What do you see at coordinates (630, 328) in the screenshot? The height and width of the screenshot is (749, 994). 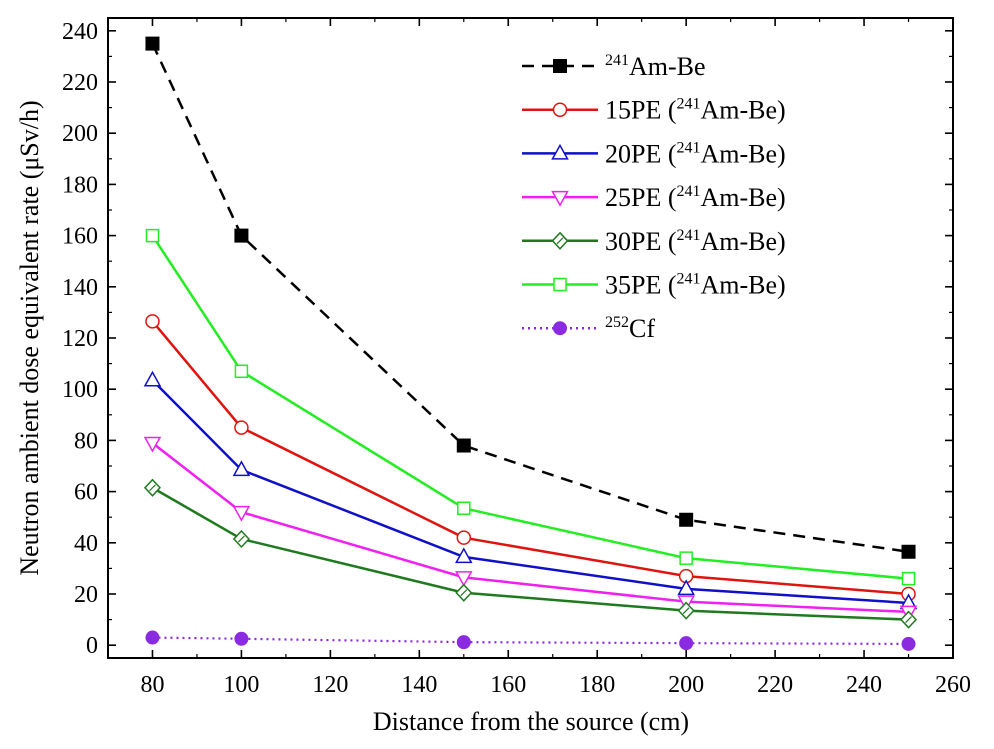 I see `legend-label: 252Cf` at bounding box center [630, 328].